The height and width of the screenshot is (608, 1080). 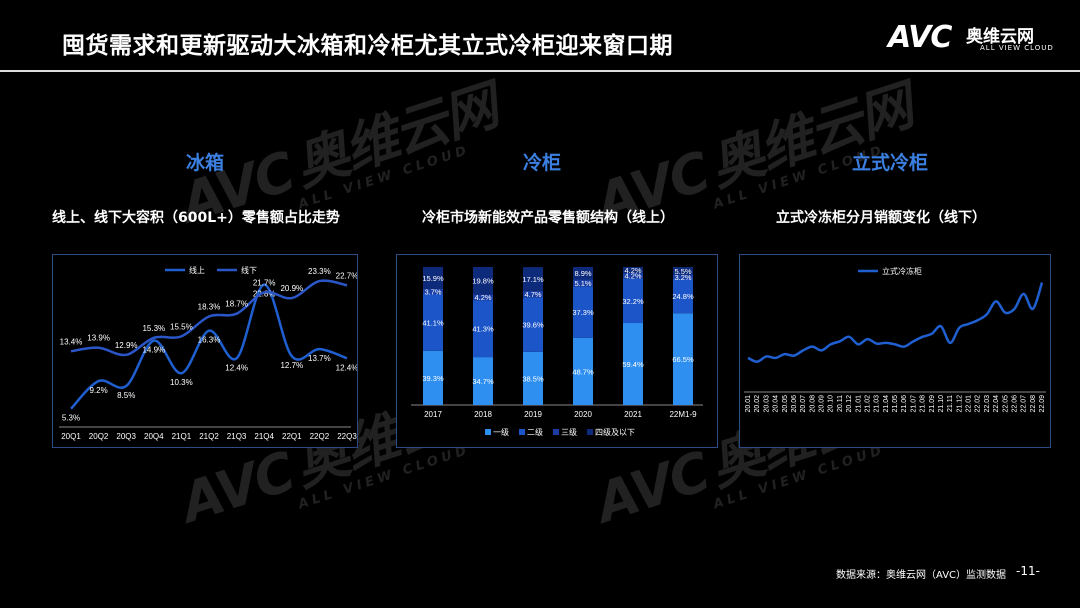 What do you see at coordinates (682, 271) in the screenshot?
I see `data-label: 5.5%` at bounding box center [682, 271].